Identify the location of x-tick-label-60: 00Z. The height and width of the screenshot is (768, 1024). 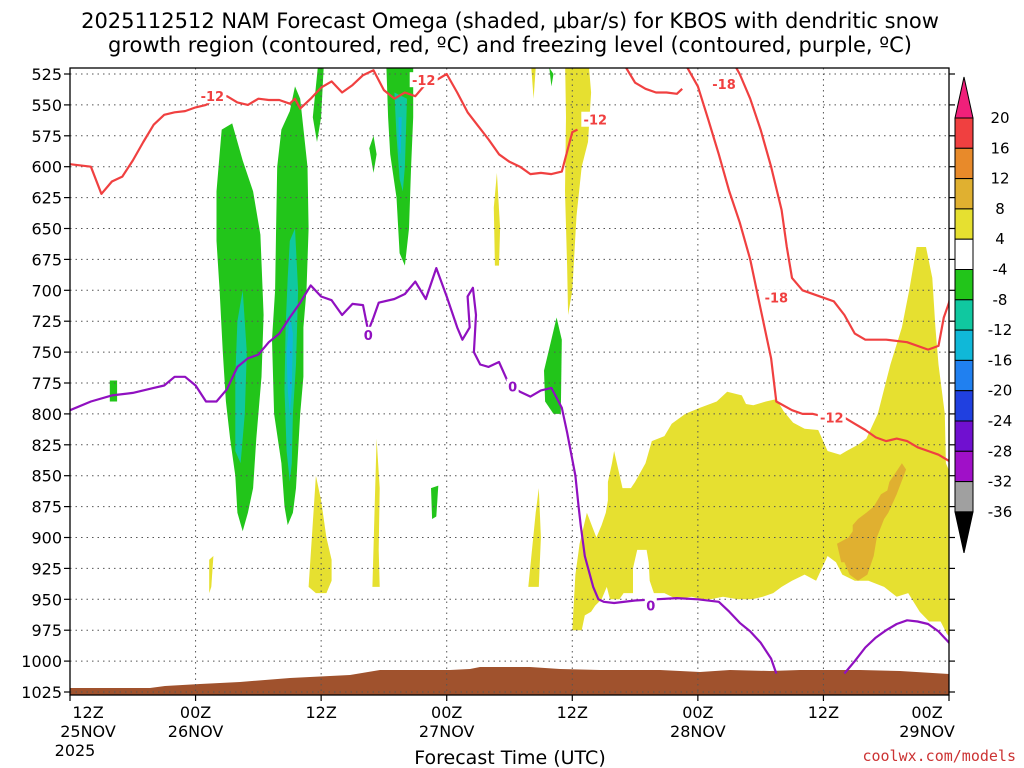
(697, 712).